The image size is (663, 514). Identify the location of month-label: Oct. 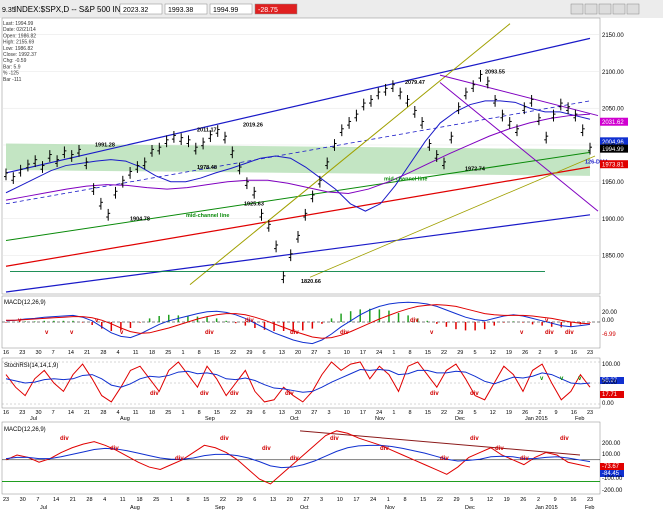
(294, 419).